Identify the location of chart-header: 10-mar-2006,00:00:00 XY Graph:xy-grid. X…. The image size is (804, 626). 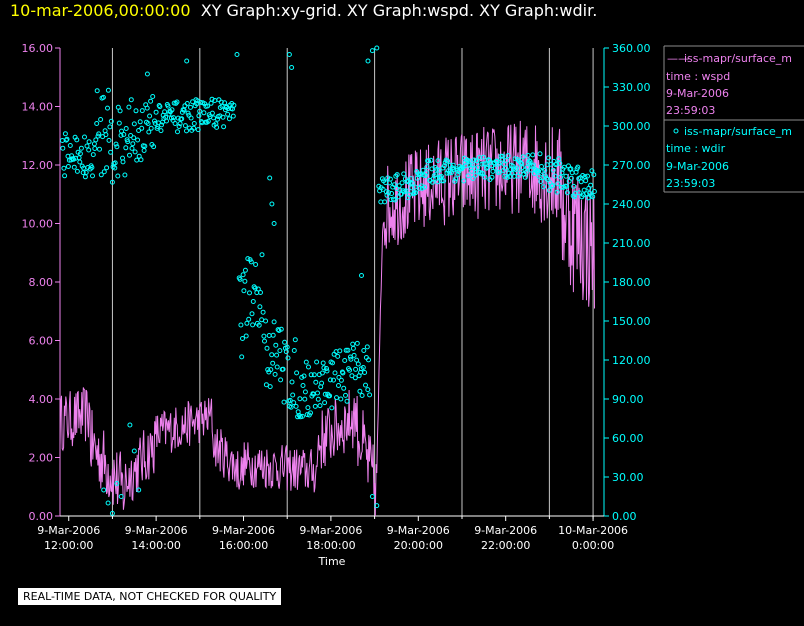
(303, 10).